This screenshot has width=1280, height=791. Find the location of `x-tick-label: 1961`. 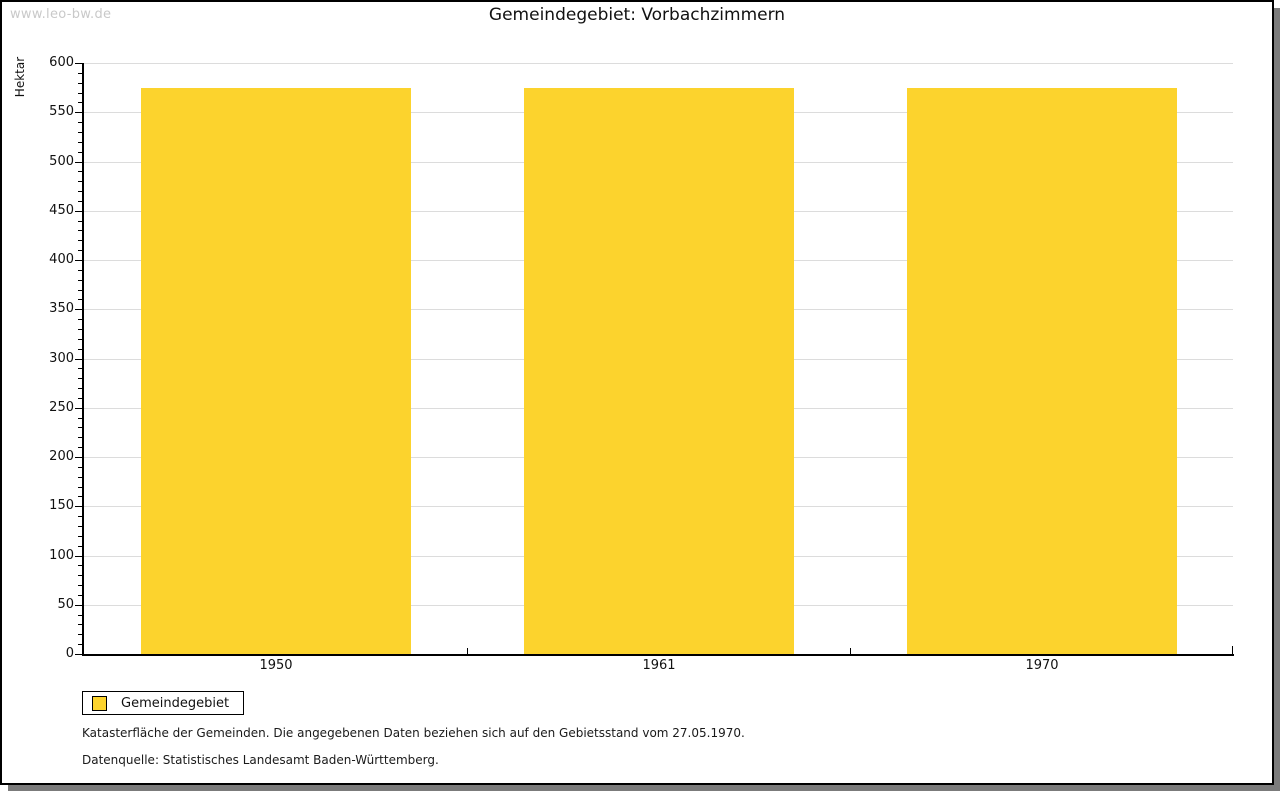

x-tick-label: 1961 is located at coordinates (659, 665).